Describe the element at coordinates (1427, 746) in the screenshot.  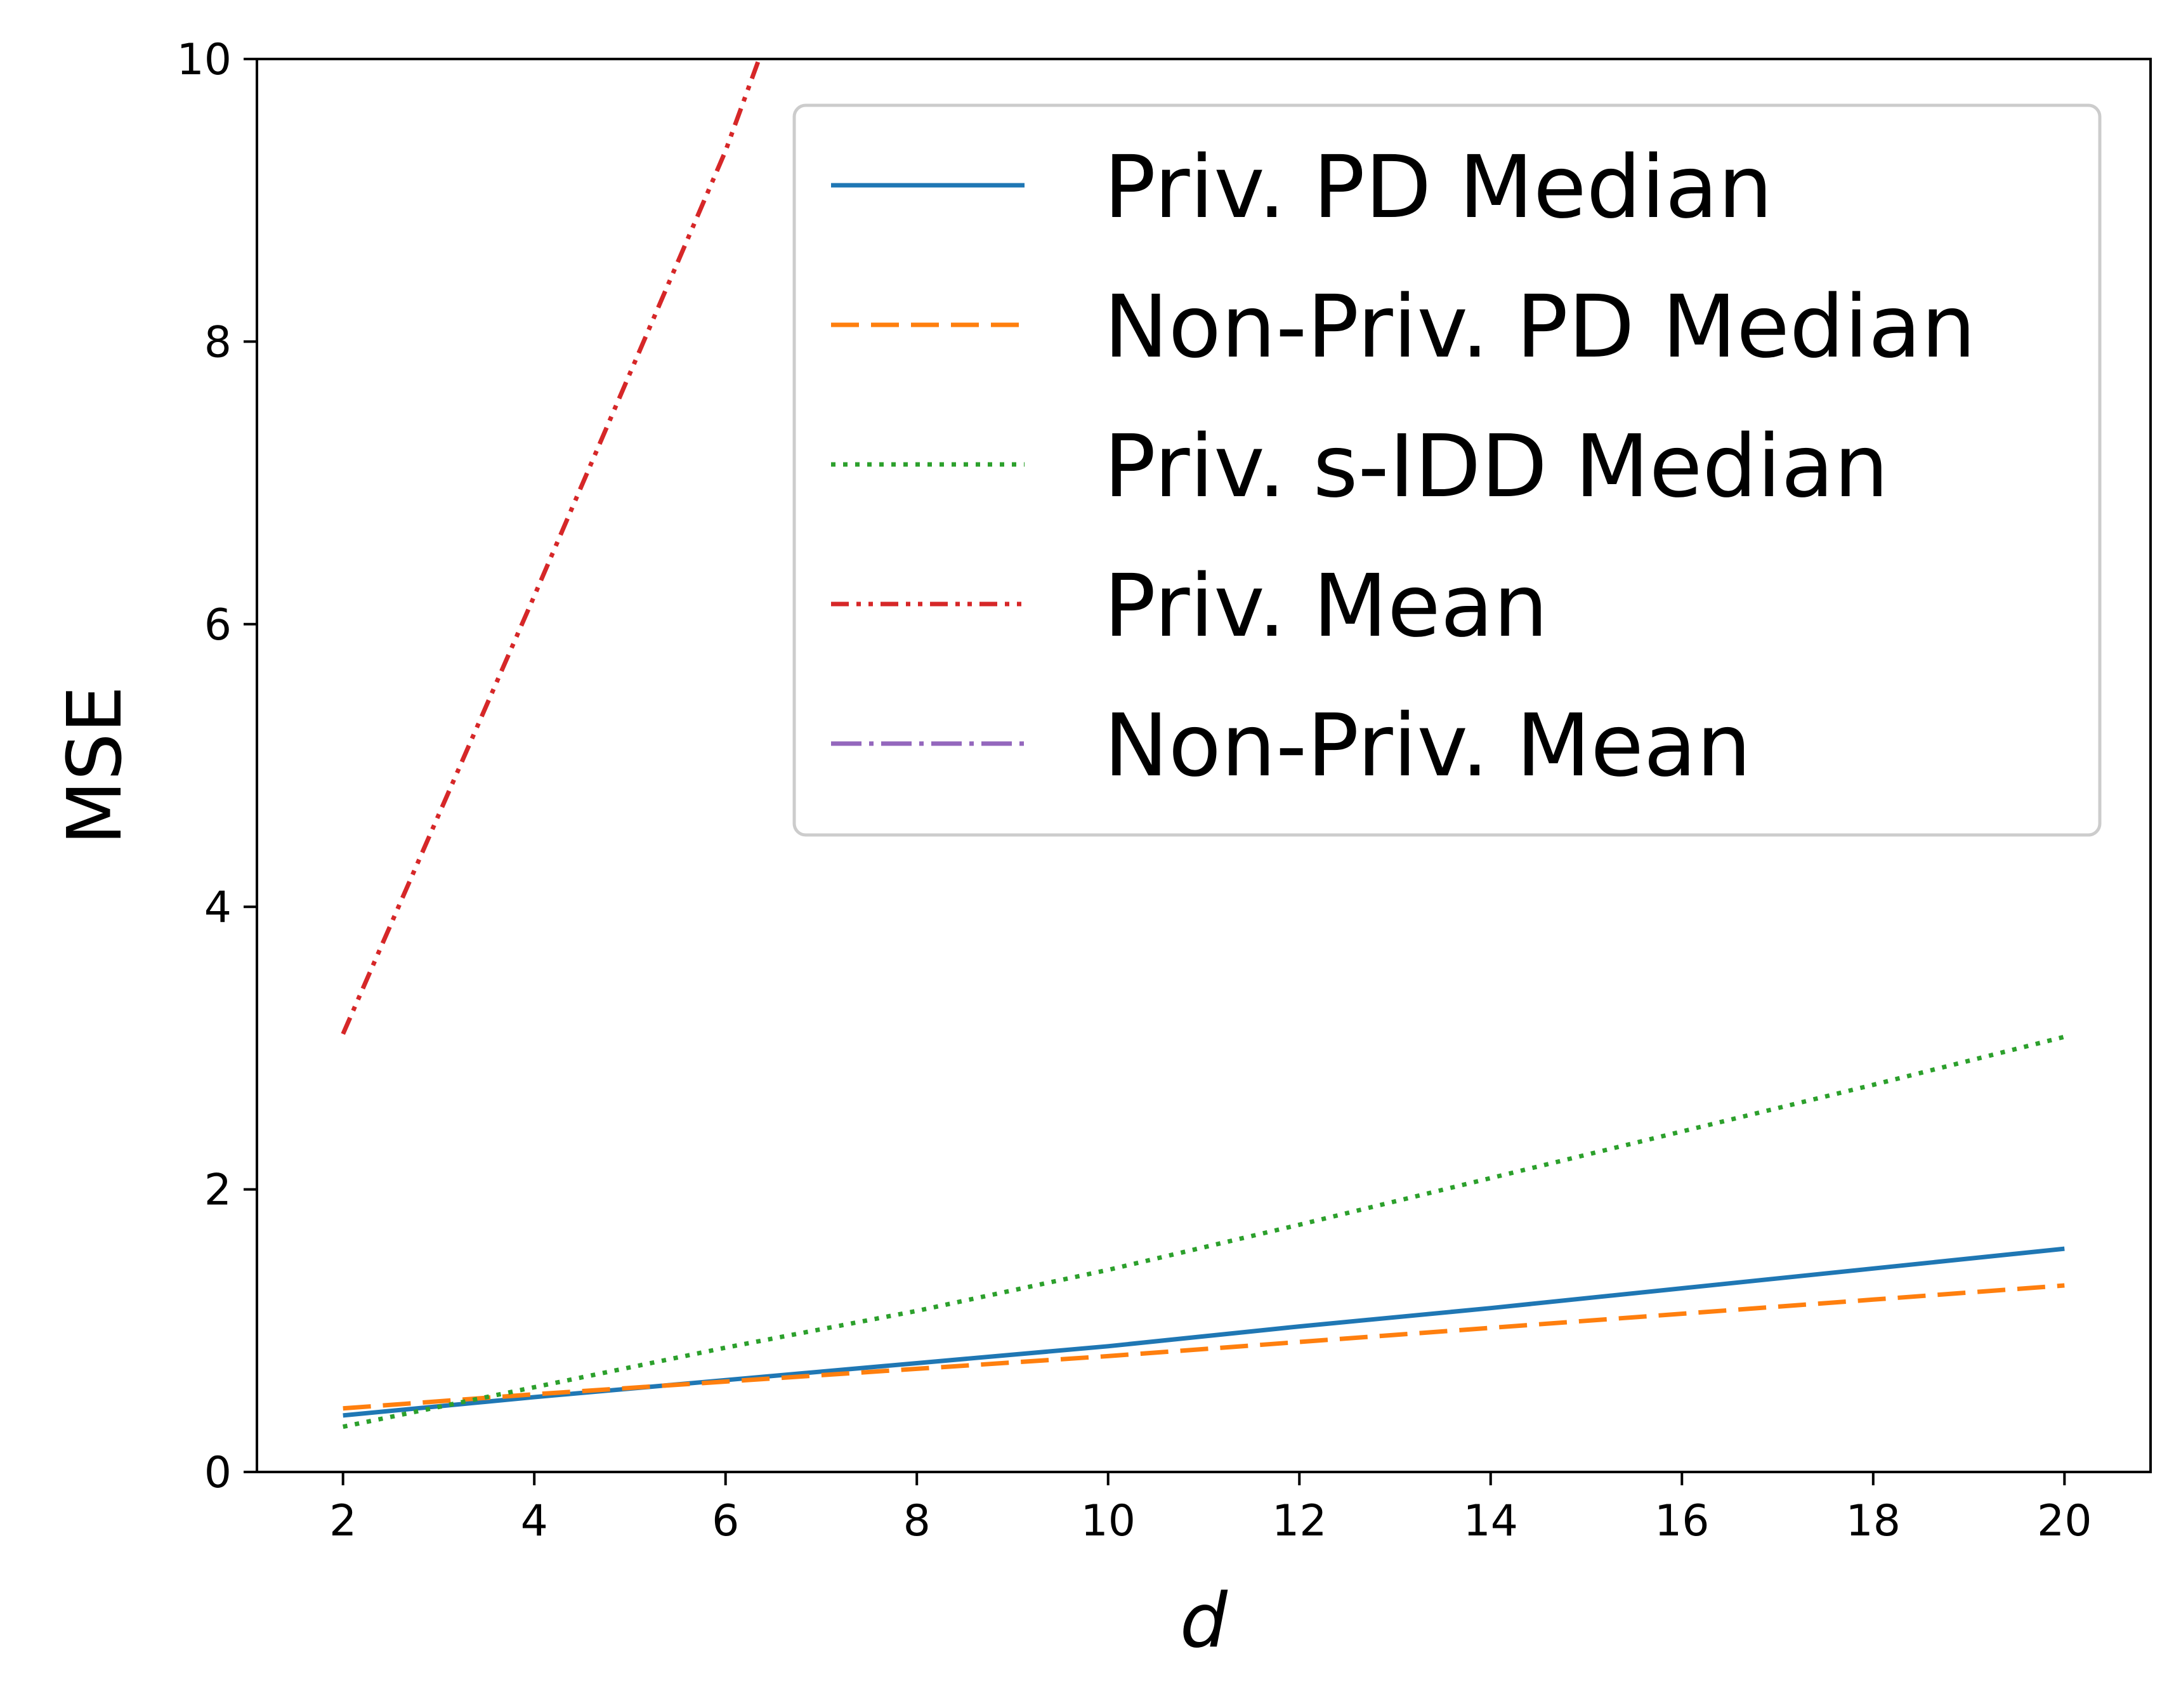
I see `legend-label-non-priv-mean: Non-Priv. Mean` at that location.